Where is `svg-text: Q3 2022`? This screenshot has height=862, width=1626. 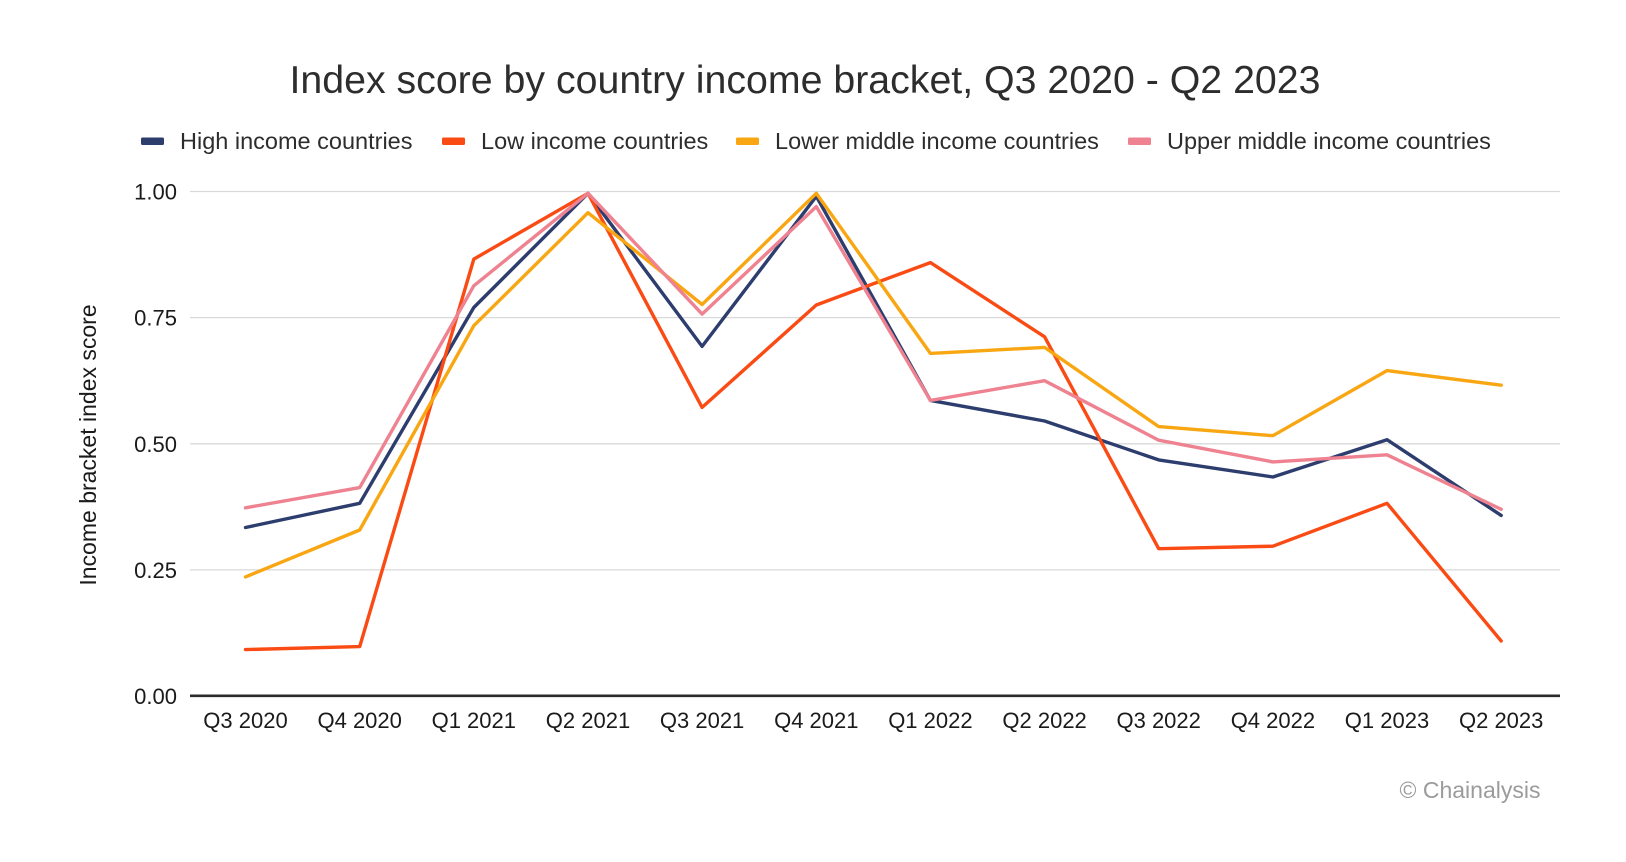
svg-text: Q3 2022 is located at coordinates (1158, 720).